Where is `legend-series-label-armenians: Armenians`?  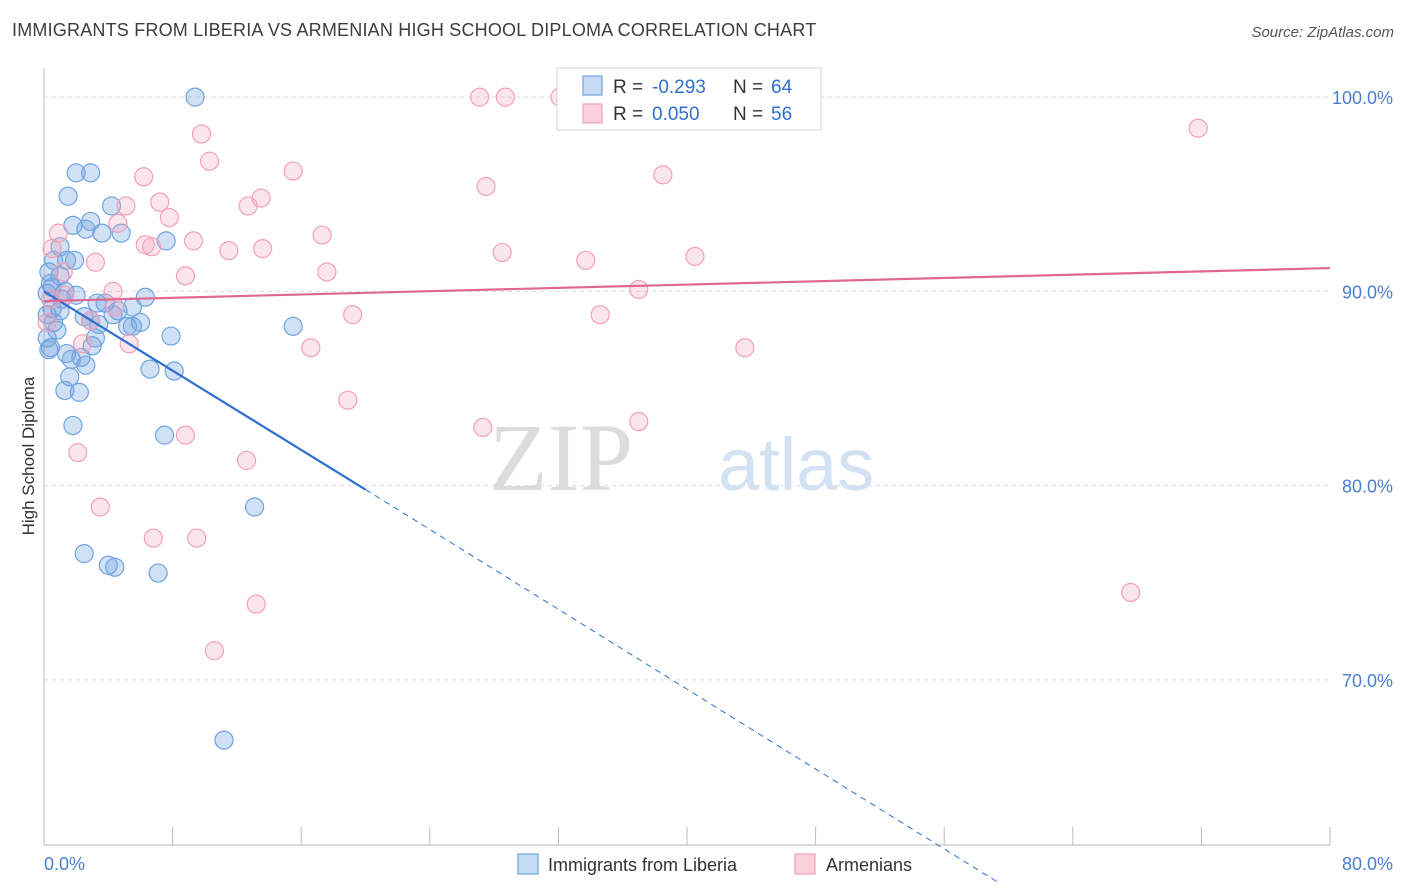
legend-series-label-armenians: Armenians is located at coordinates (869, 865).